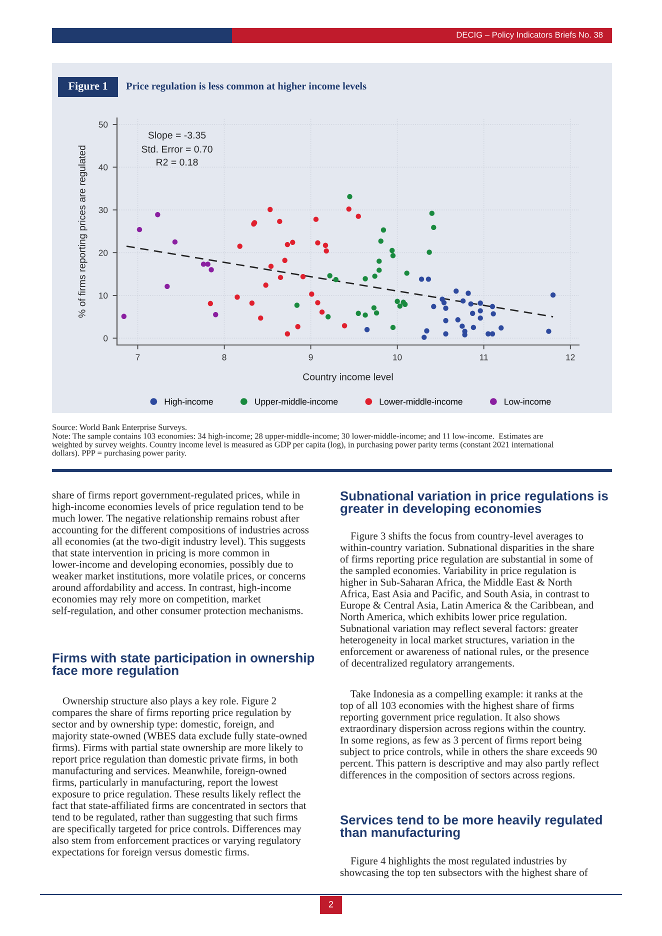 Image resolution: width=662 pixels, height=936 pixels. I want to click on text: Figure 3 shifts the focus from country-level averages to within-country variation. Subnational disparities in the share of firms reporting price regulation are substantial in some of the sampled economies. Variability in price regulation is higher in Sub-Saharan Africa, the Middle East & North Africa, East Asia and Pacific, and South Asia, in contrast to Europe & Central Asia, Latin America & the Caribbean, and North America, which exhibits lower price regulation. Subnational variation may reflect several factors: greater heterogeneity in local market structures, variation in the enforcement or awareness of national rules, or the presence of decentralized regulatory arrangements., so click(467, 600).